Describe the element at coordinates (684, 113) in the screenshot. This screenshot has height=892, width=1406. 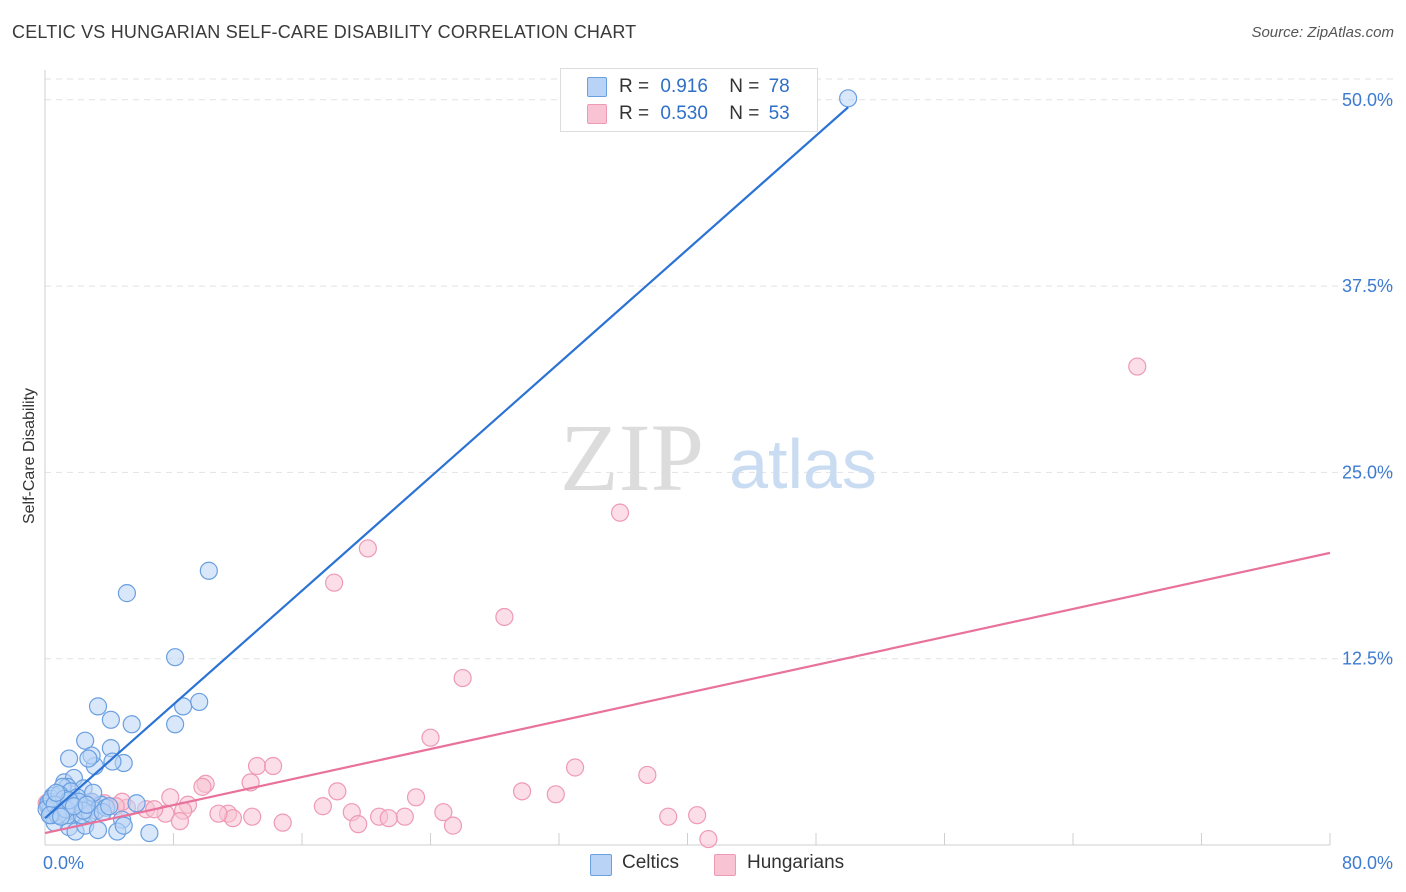
I see `legend-r-value: 0.530` at that location.